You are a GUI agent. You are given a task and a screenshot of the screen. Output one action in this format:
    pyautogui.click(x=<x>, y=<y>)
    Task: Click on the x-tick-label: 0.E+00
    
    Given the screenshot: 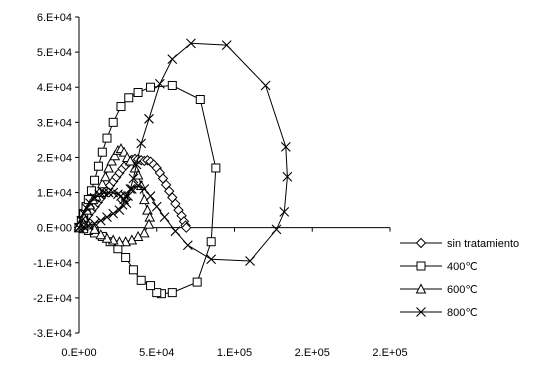 What is the action you would take?
    pyautogui.click(x=78, y=353)
    